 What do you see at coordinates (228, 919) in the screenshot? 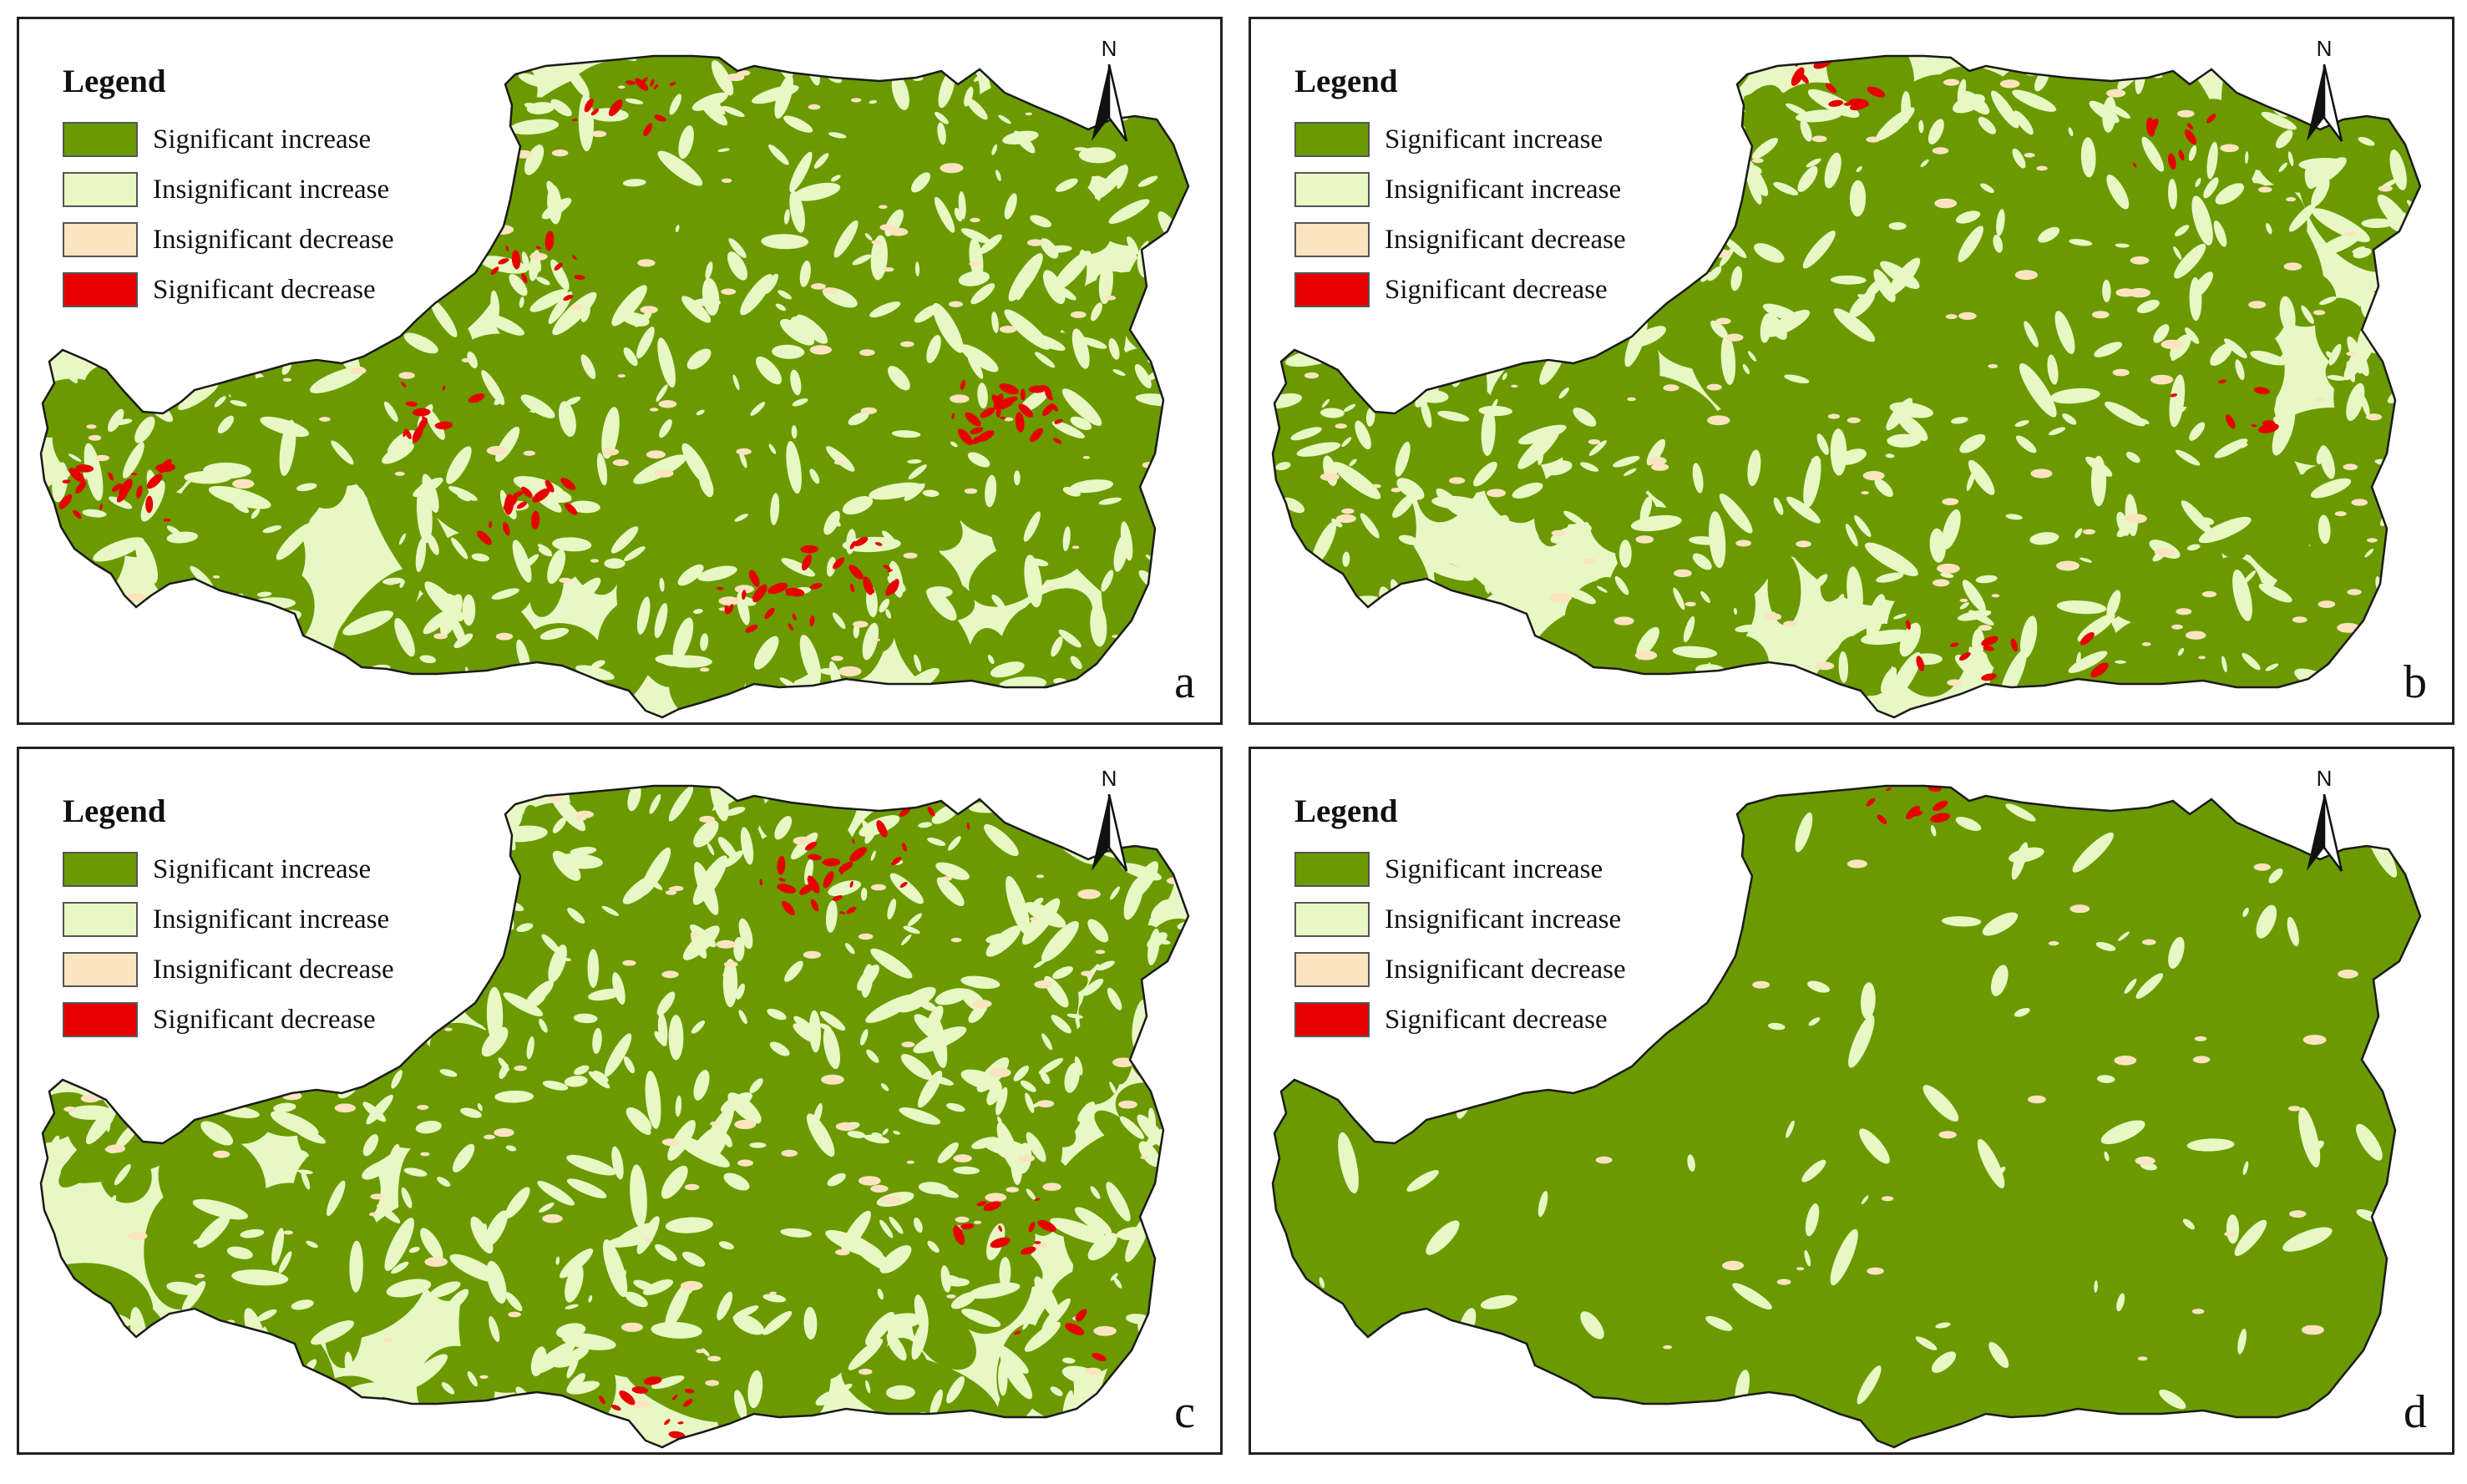
I see `legend-item-insignificant-increase: Insignificant increase` at bounding box center [228, 919].